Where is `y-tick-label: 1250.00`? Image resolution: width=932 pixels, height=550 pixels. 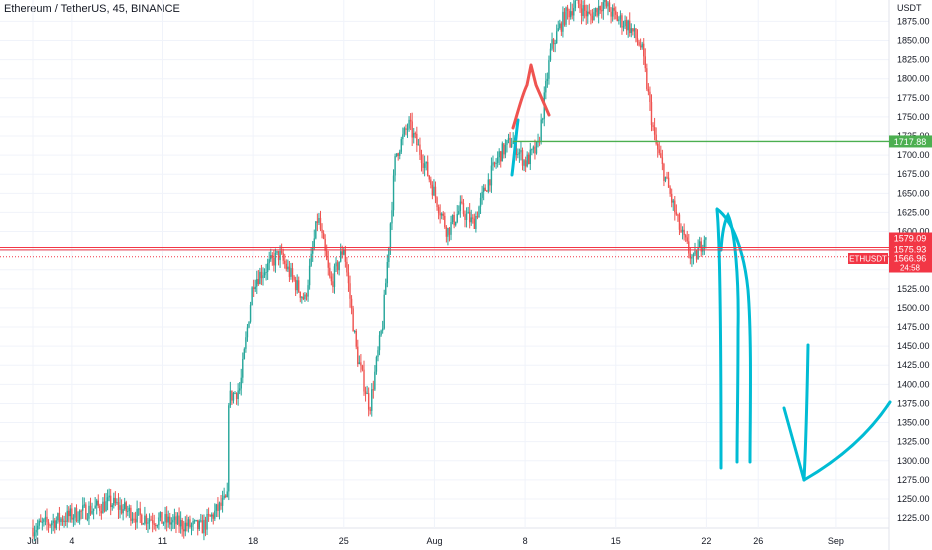
y-tick-label: 1250.00 is located at coordinates (913, 499).